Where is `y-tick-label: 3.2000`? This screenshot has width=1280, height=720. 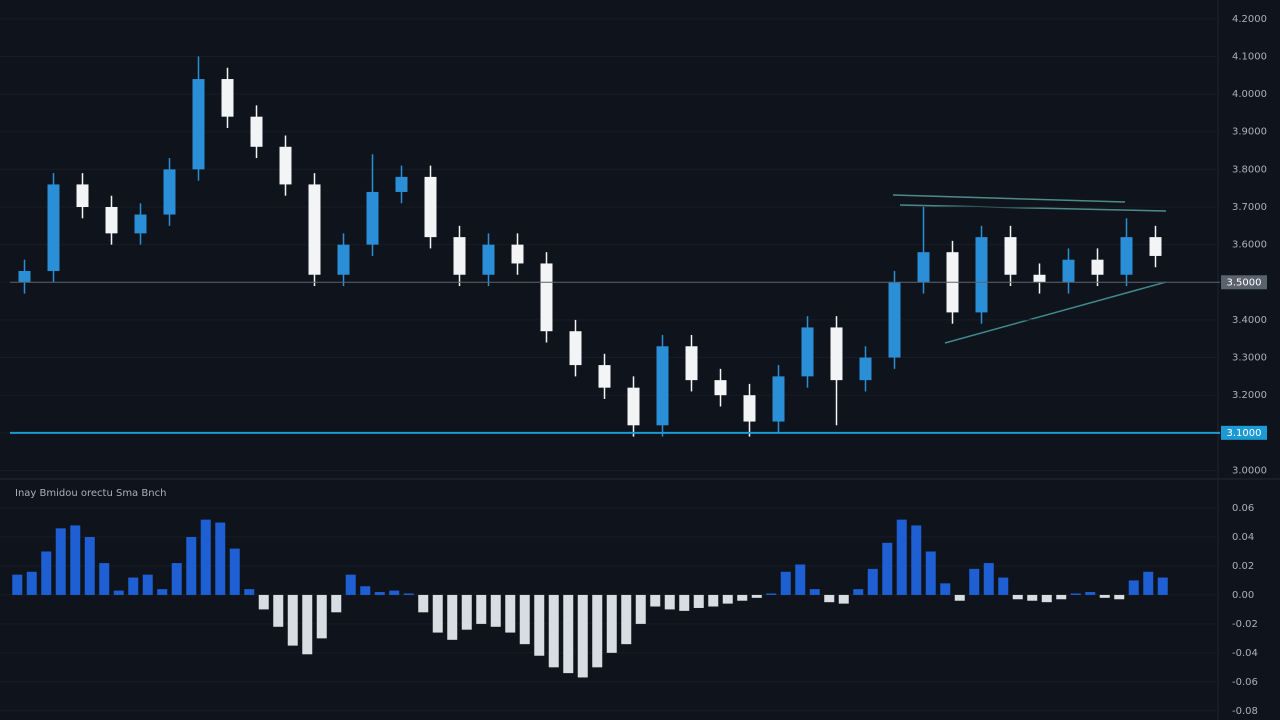
y-tick-label: 3.2000 is located at coordinates (1249, 395).